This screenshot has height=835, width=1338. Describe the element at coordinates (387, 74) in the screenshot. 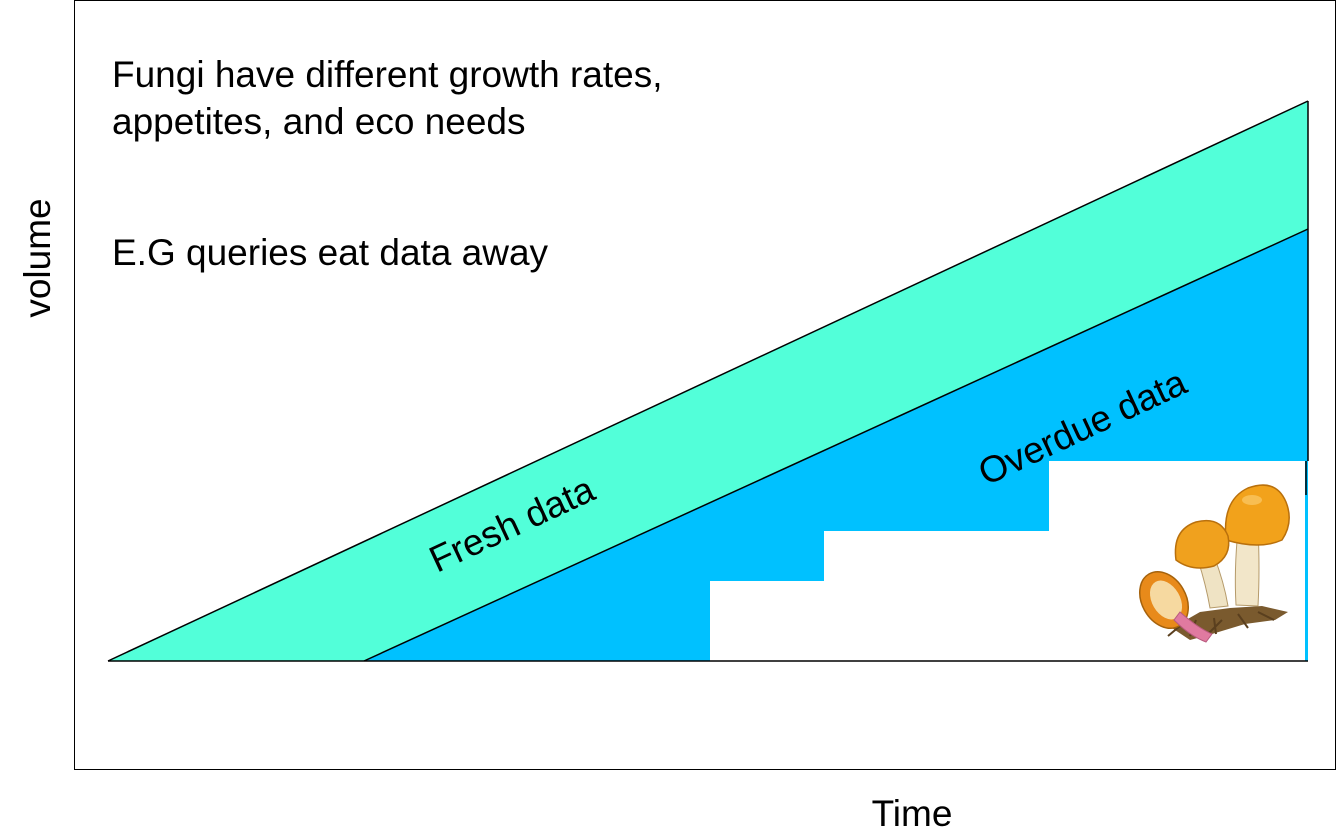

I see `annotation-line-1: Fungi have different growth rates,` at that location.